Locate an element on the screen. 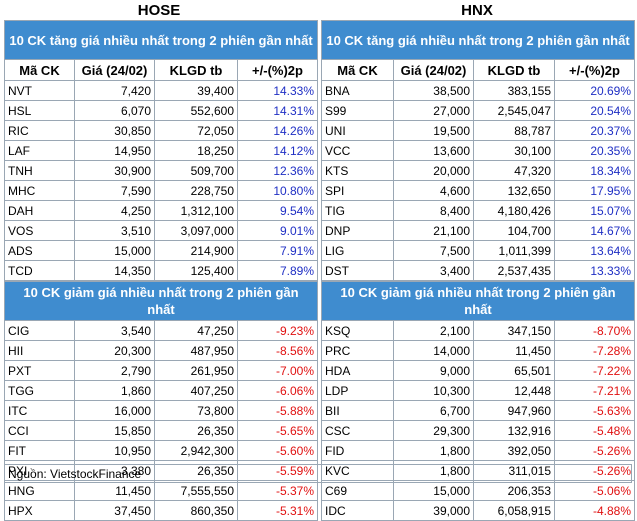 The width and height of the screenshot is (637, 521). table-row: KTS 20,000 47,320 18.34% is located at coordinates (478, 170).